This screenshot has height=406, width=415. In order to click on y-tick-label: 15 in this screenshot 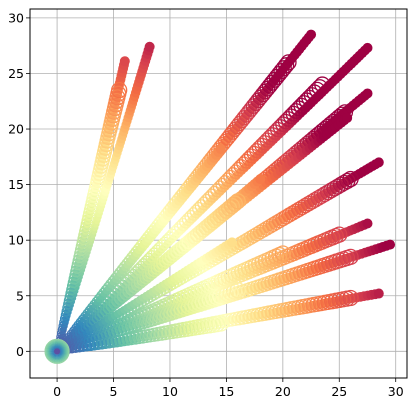, I will do `click(16, 184)`.